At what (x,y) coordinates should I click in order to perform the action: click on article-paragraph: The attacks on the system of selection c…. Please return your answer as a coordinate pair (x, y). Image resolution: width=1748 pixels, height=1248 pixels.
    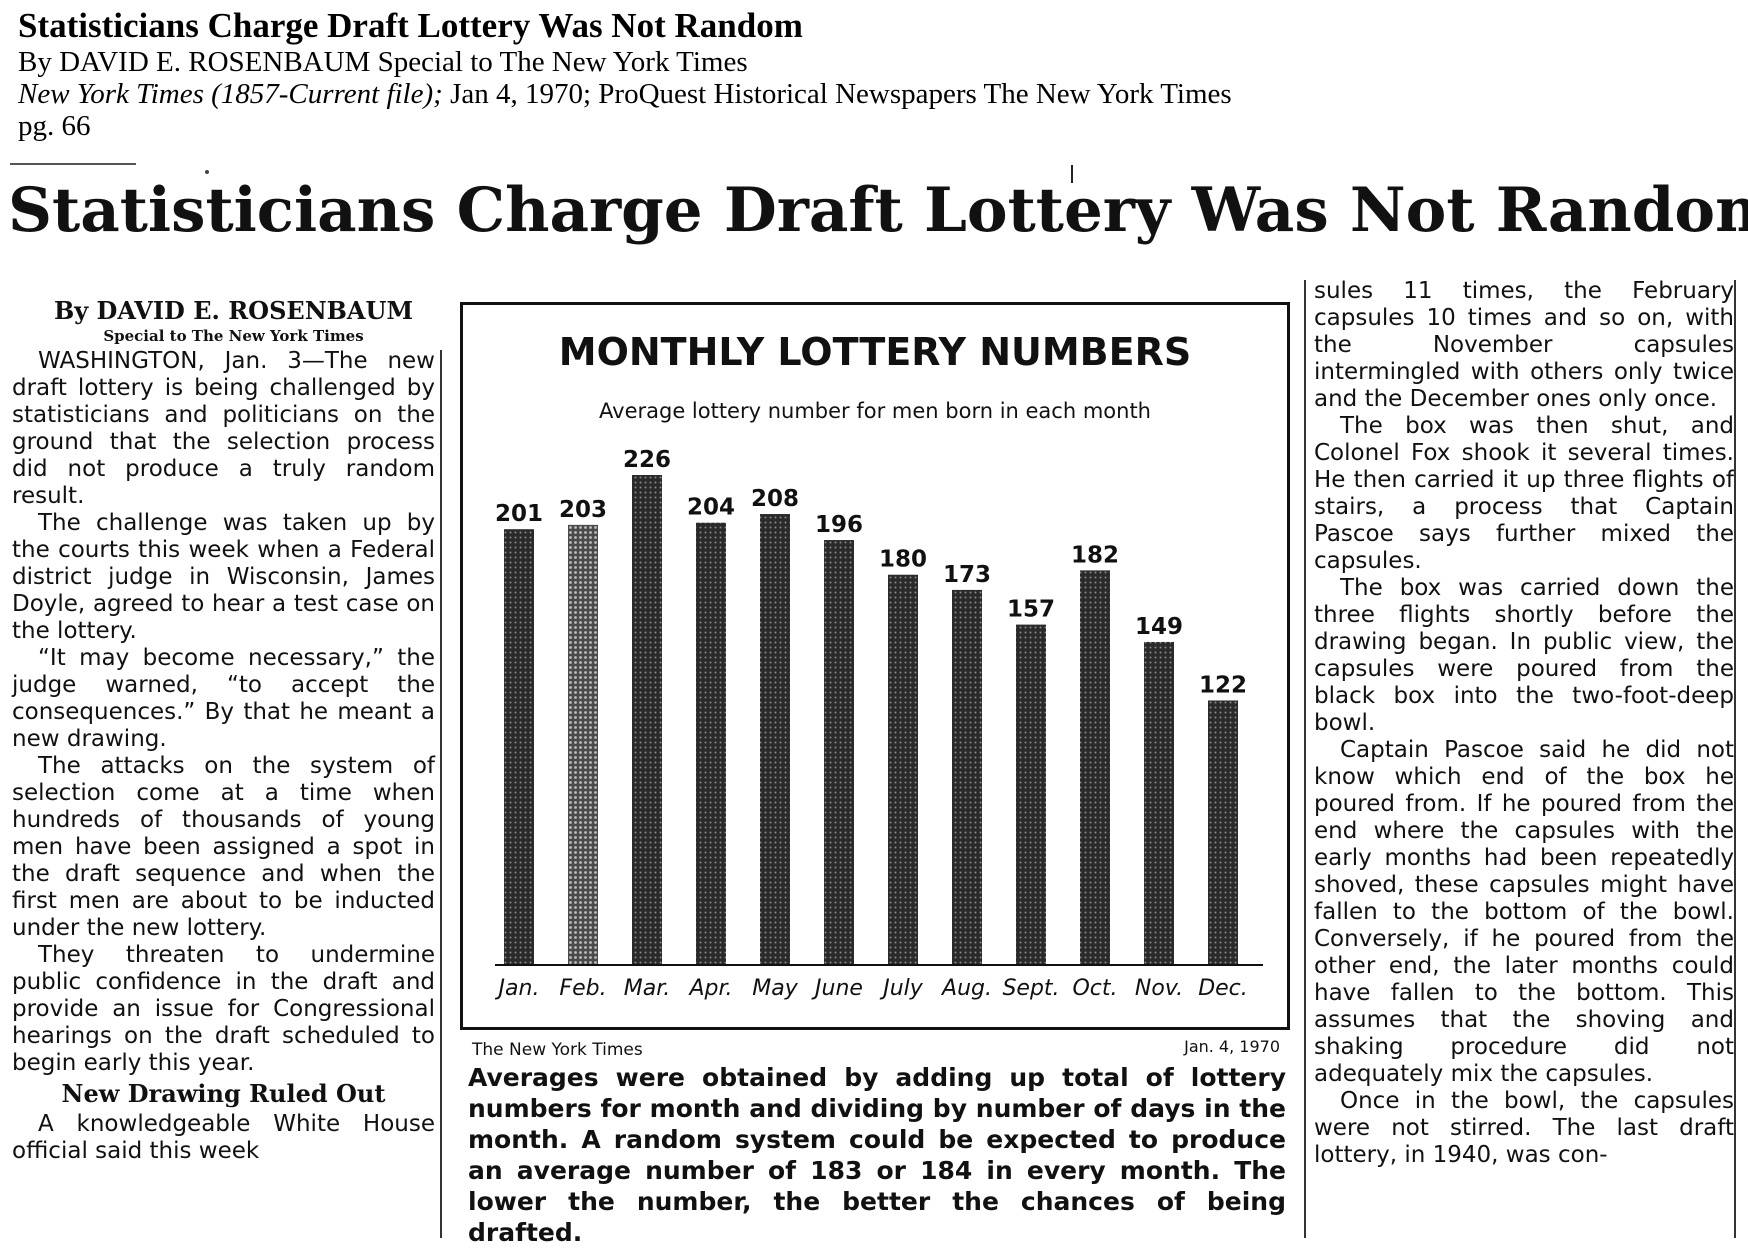
    Looking at the image, I should click on (223, 847).